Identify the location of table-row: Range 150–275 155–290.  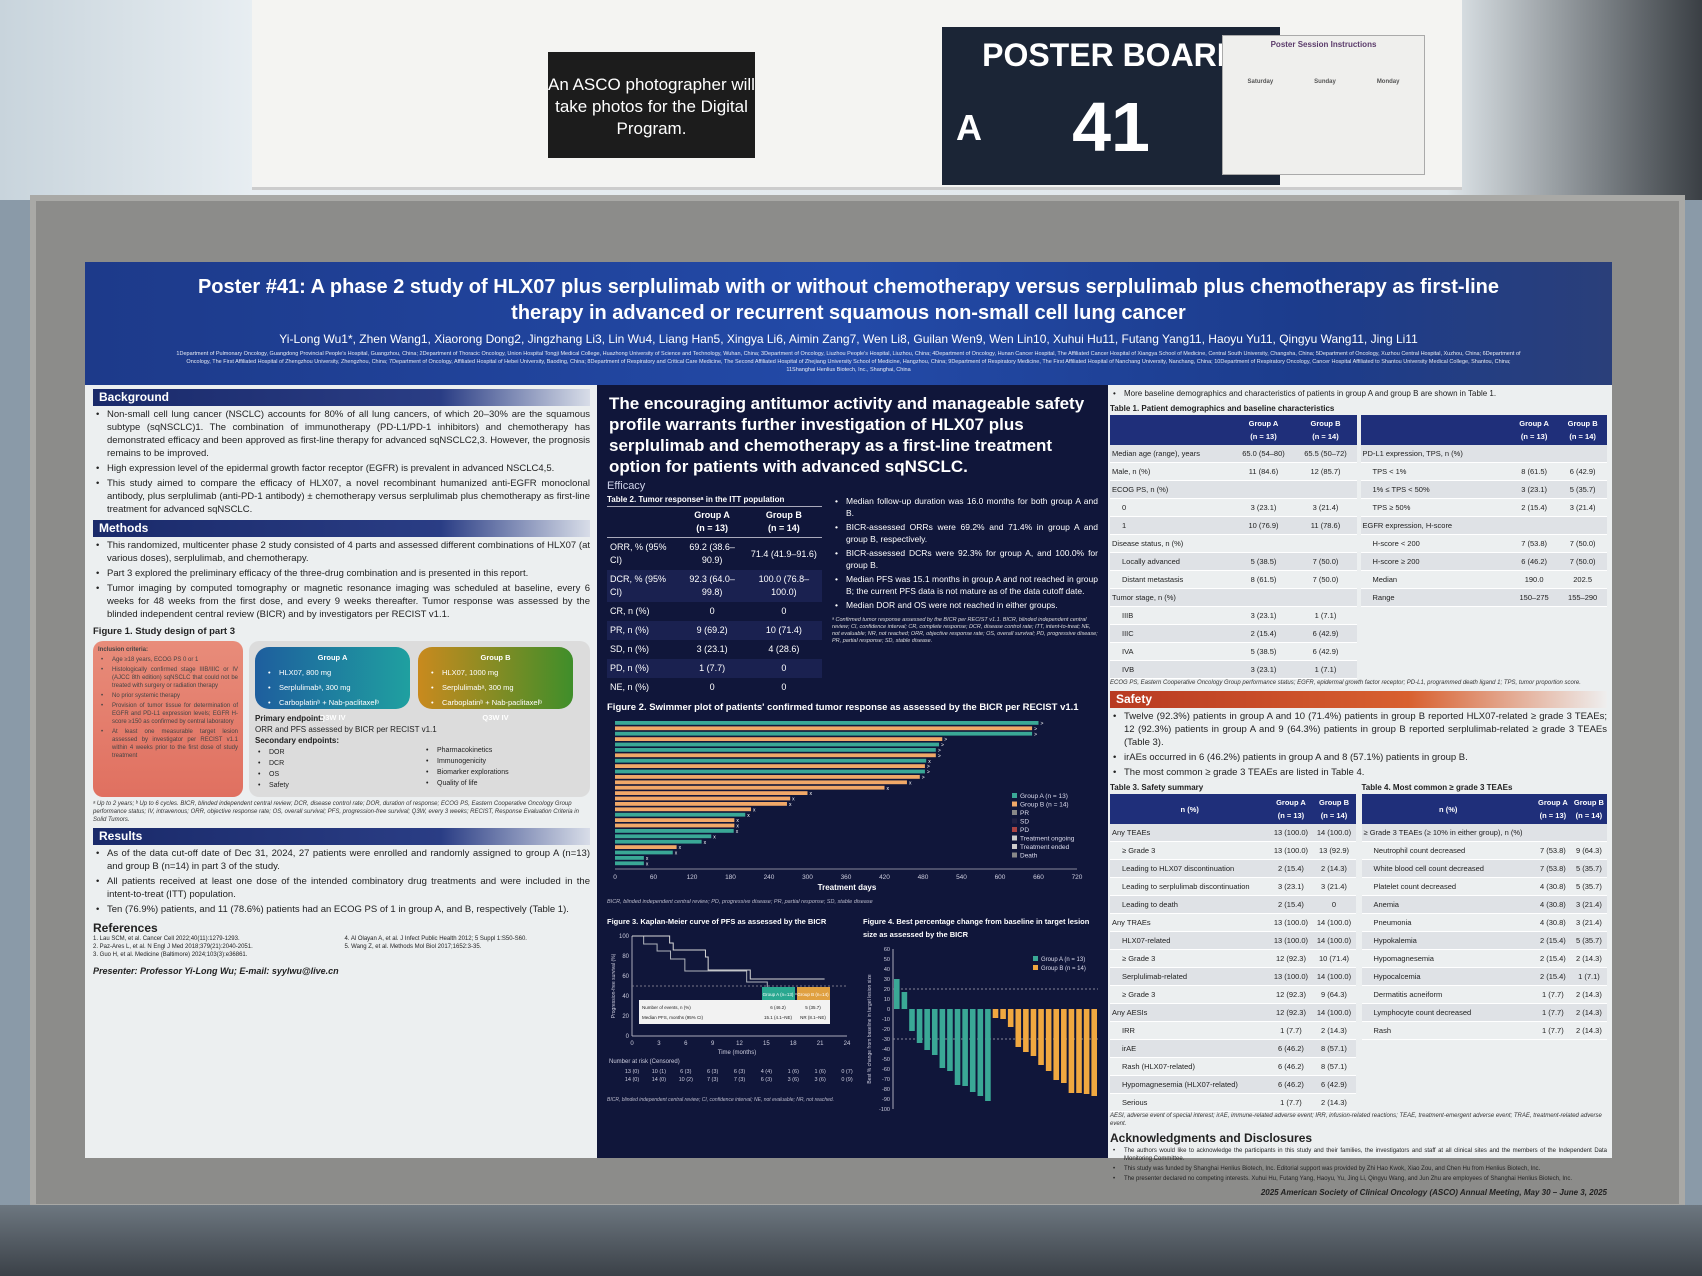
(1483, 597).